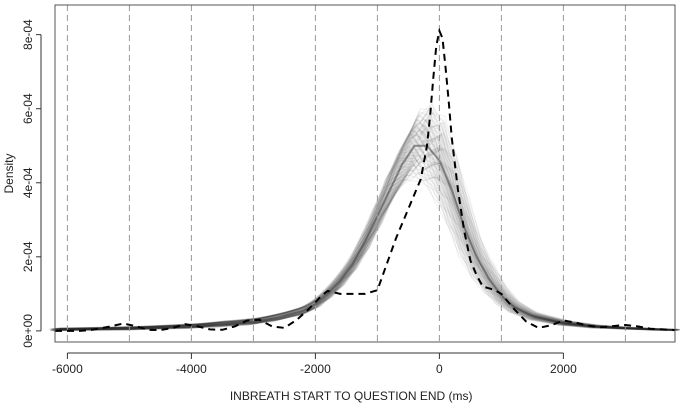  Describe the element at coordinates (351, 396) in the screenshot. I see `x-axis-title: INBREATH START TO QUESTION END (ms)` at that location.